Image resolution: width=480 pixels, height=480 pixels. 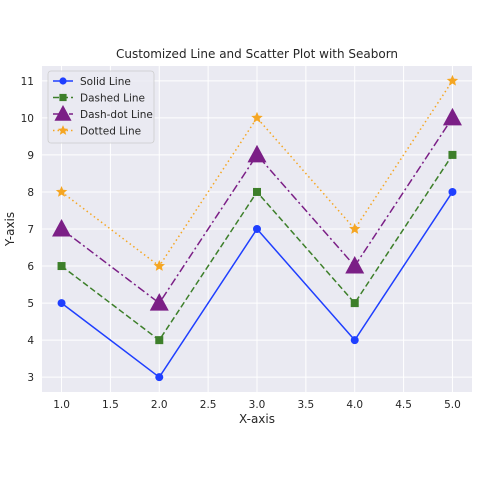 I want to click on x-tick-label: 3.0, so click(x=257, y=405).